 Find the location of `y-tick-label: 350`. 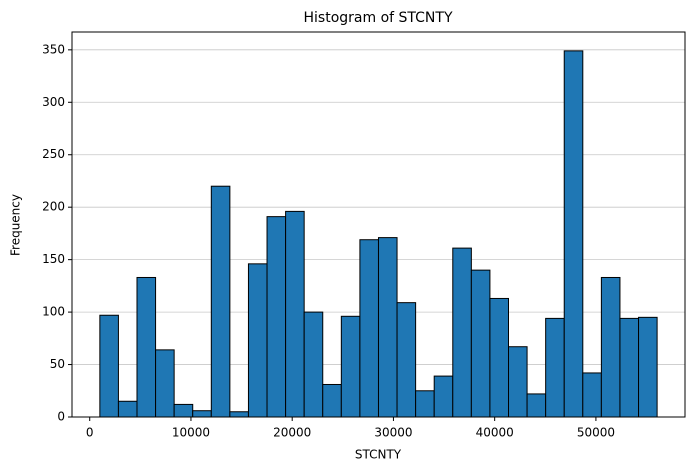

y-tick-label: 350 is located at coordinates (53, 49).